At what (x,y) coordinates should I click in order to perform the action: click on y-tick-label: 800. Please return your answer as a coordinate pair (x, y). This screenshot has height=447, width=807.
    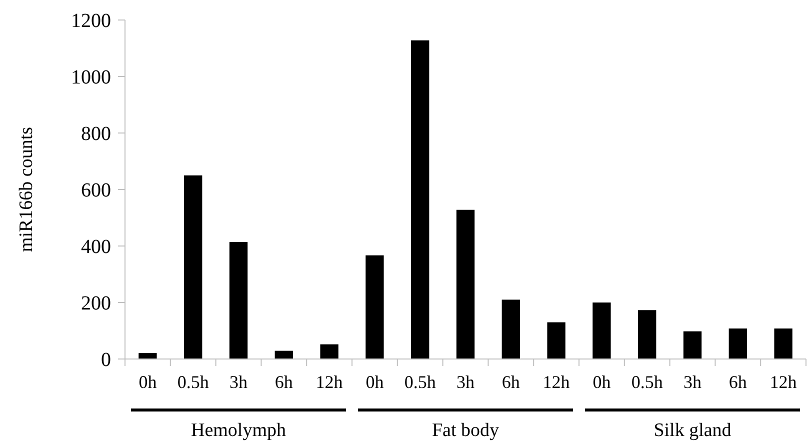
    Looking at the image, I should click on (96, 134).